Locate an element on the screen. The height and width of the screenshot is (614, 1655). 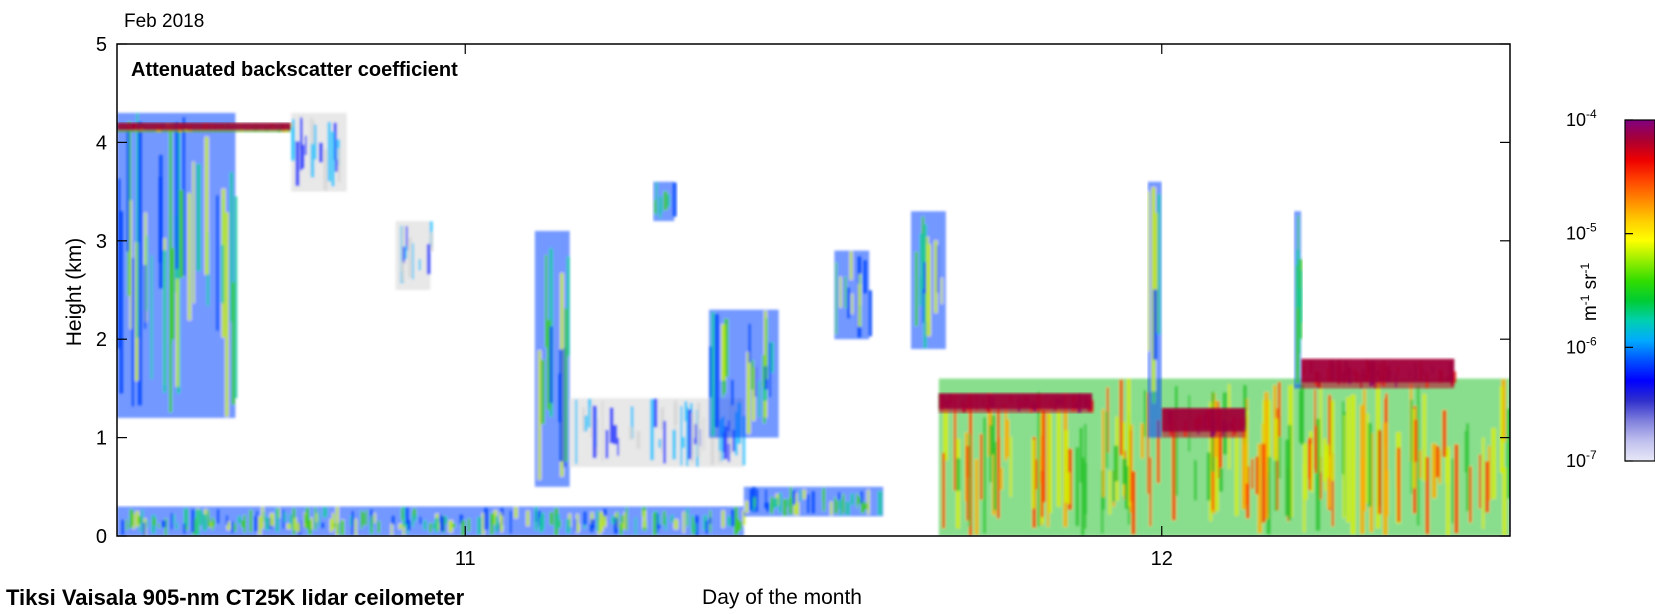
x-tick-labels: 11 12 is located at coordinates (814, 559).